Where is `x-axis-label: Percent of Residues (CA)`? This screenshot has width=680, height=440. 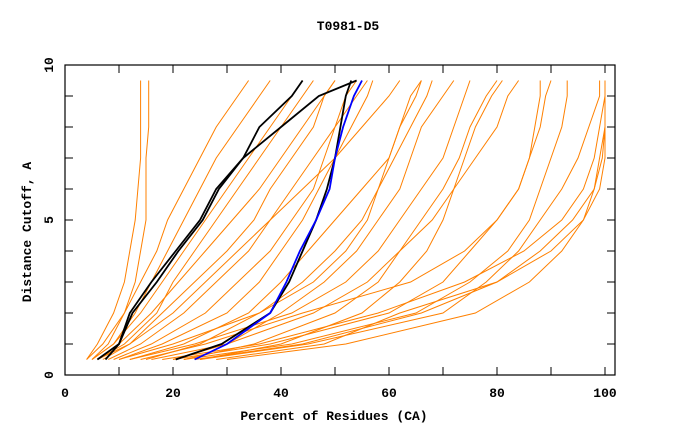
x-axis-label: Percent of Residues (CA) is located at coordinates (333, 416).